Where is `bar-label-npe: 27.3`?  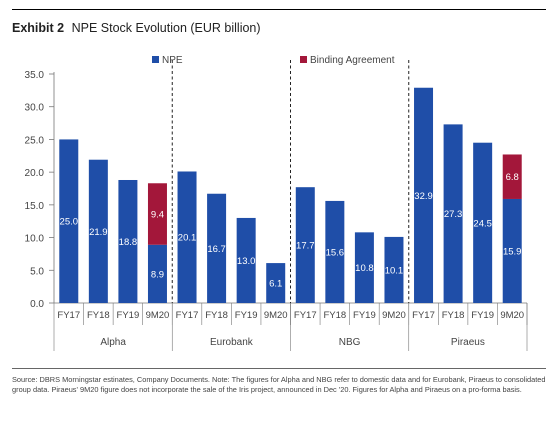 bar-label-npe: 27.3 is located at coordinates (453, 214).